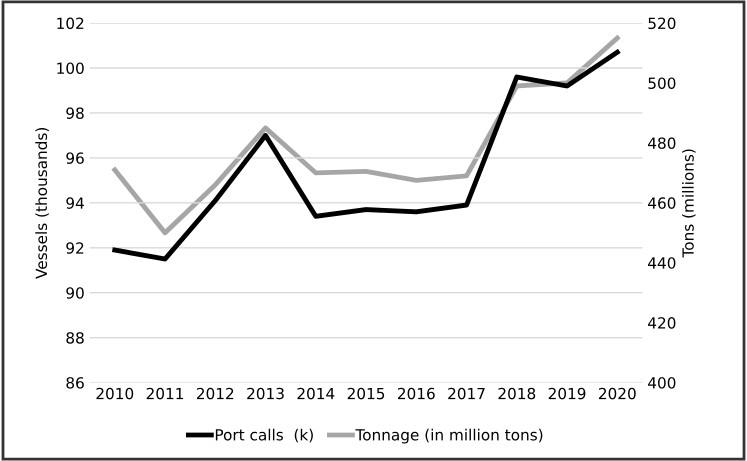  Describe the element at coordinates (215, 394) in the screenshot. I see `x-tick-label: 2012` at that location.